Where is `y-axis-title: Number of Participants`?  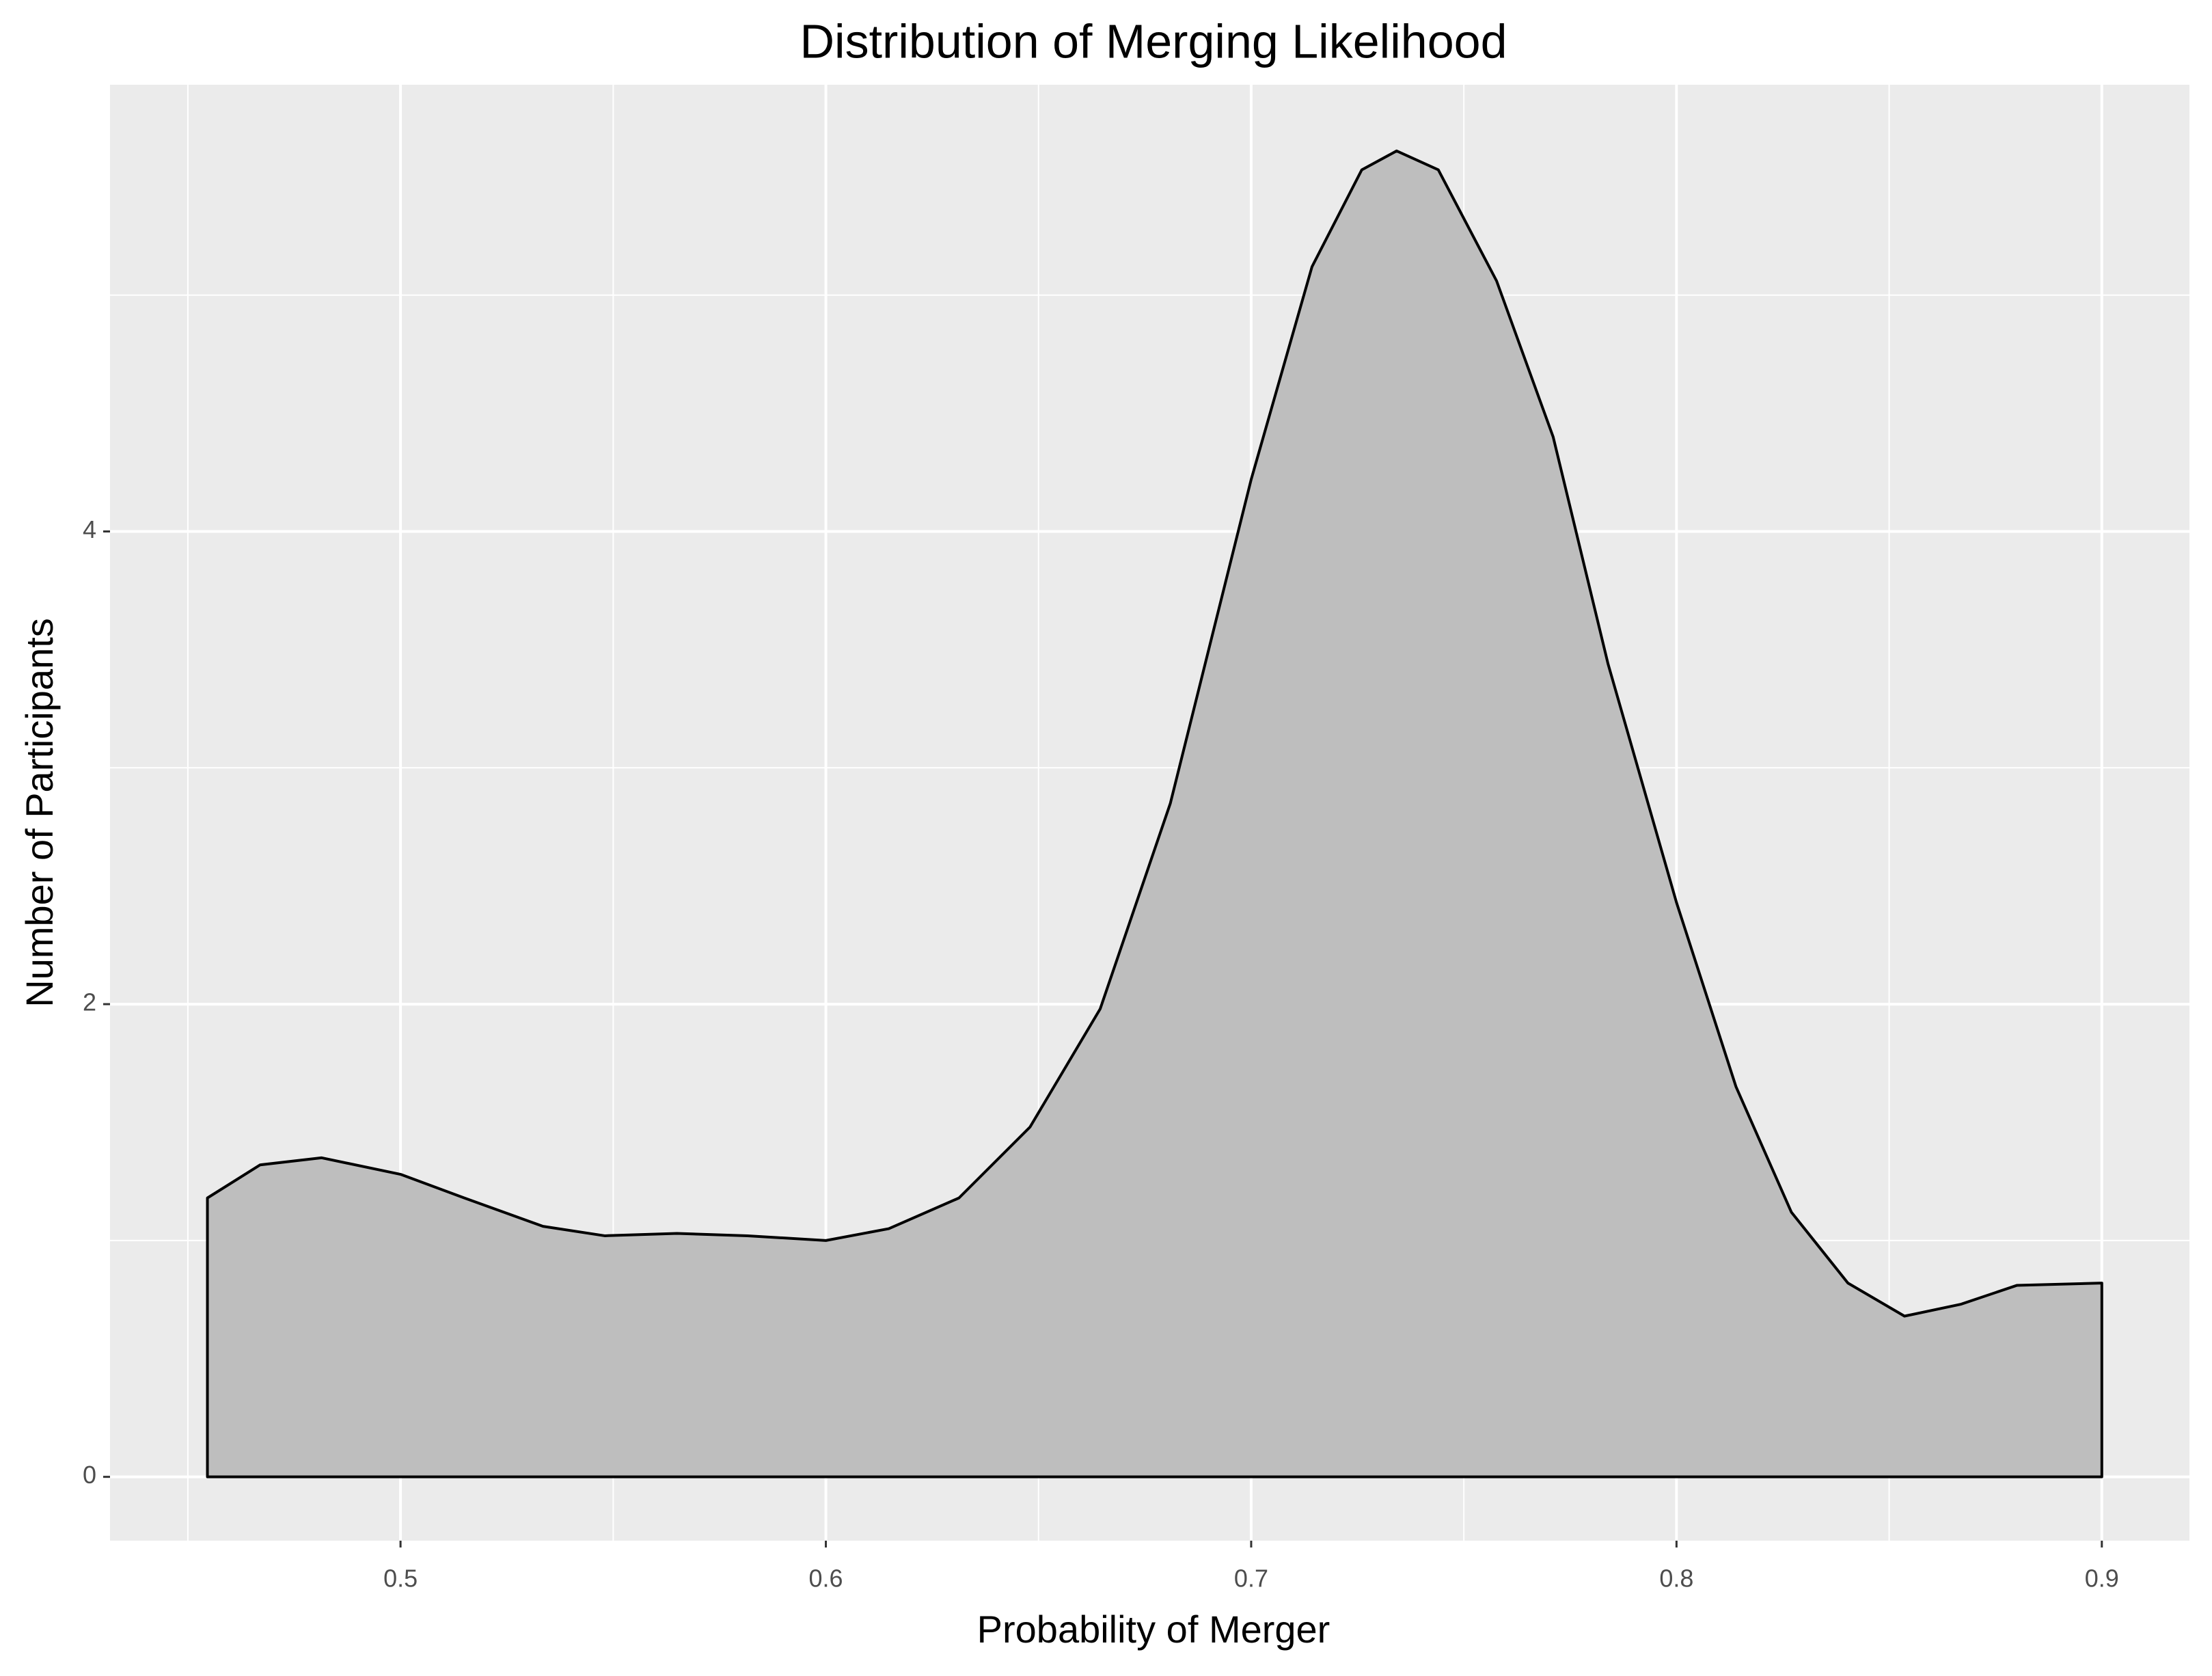
y-axis-title: Number of Participants is located at coordinates (40, 813).